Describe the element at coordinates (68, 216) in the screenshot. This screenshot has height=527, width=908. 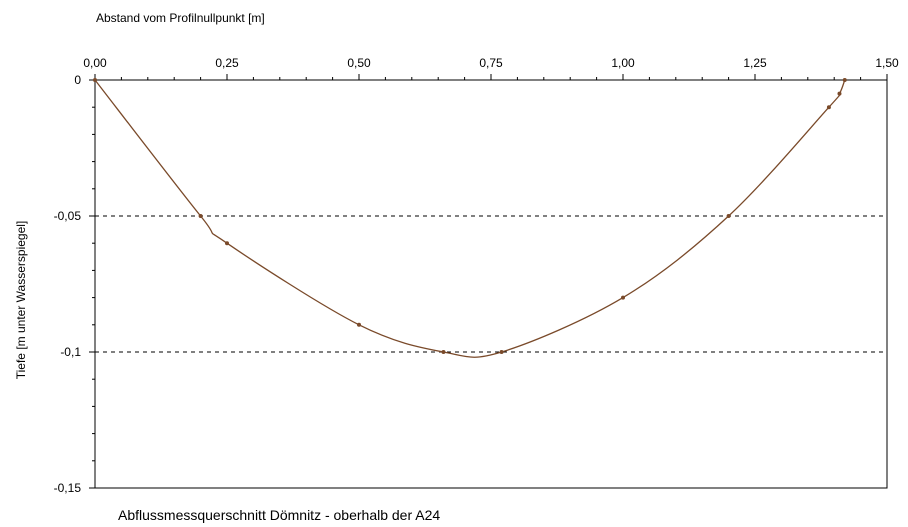
I see `y-tick-label-1: -0,05` at that location.